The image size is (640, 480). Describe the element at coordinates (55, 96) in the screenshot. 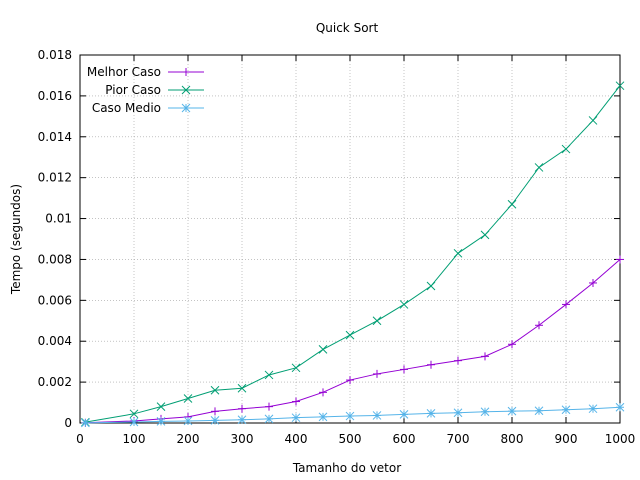

I see `y-tick-label: 0.016` at that location.